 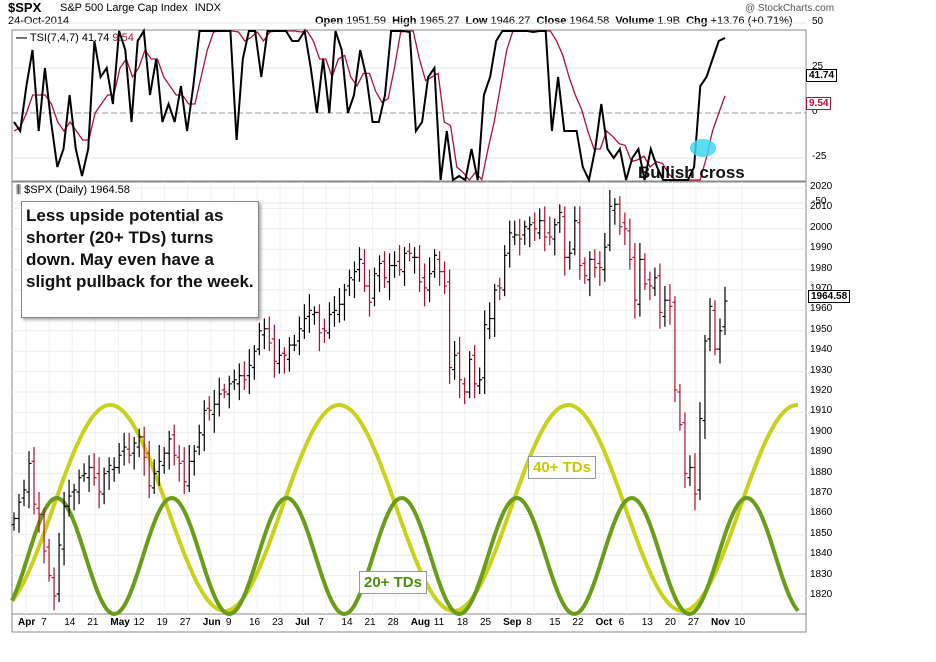 I want to click on x-tick: 12, so click(x=139, y=622).